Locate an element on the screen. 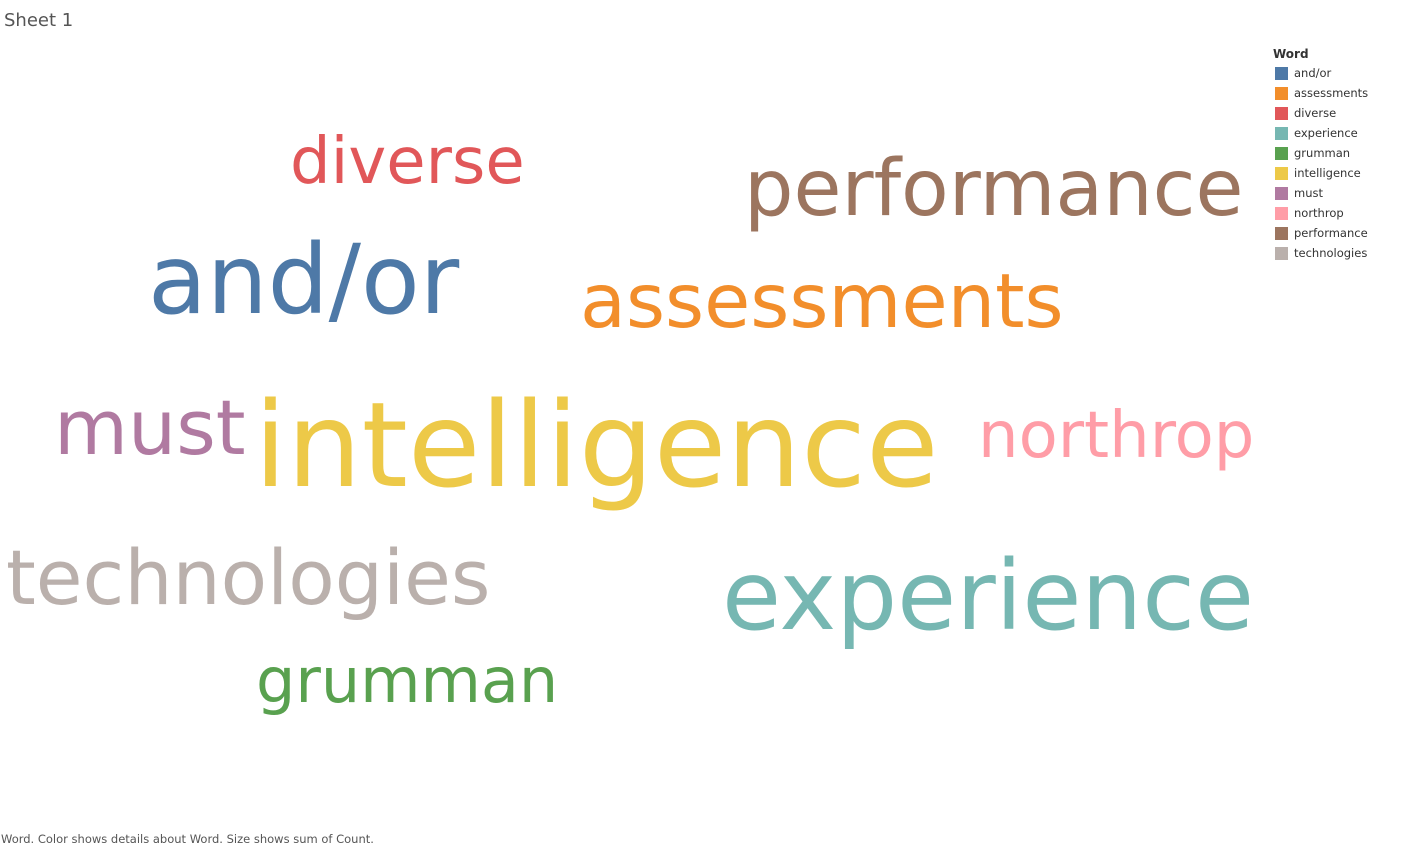 This screenshot has width=1412, height=848. legend-label: must is located at coordinates (1308, 193).